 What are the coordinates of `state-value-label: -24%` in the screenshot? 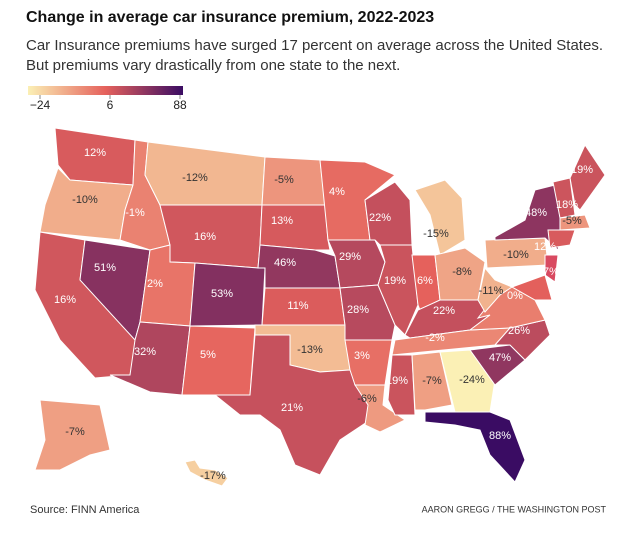 It's located at (472, 380).